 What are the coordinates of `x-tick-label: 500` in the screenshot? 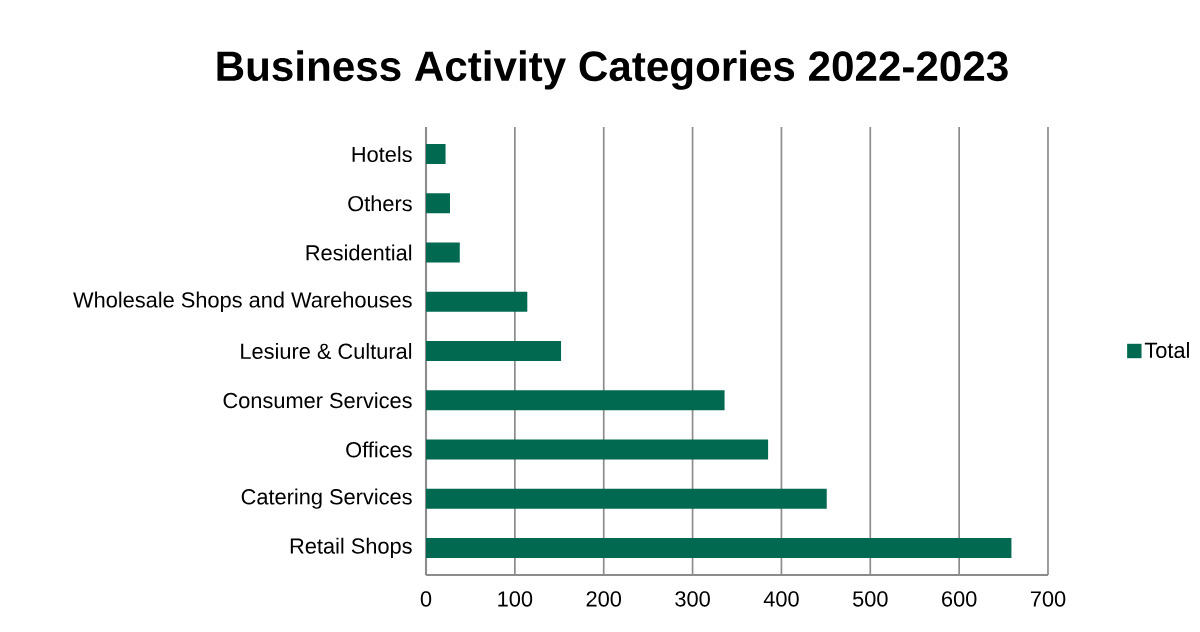 It's located at (870, 599).